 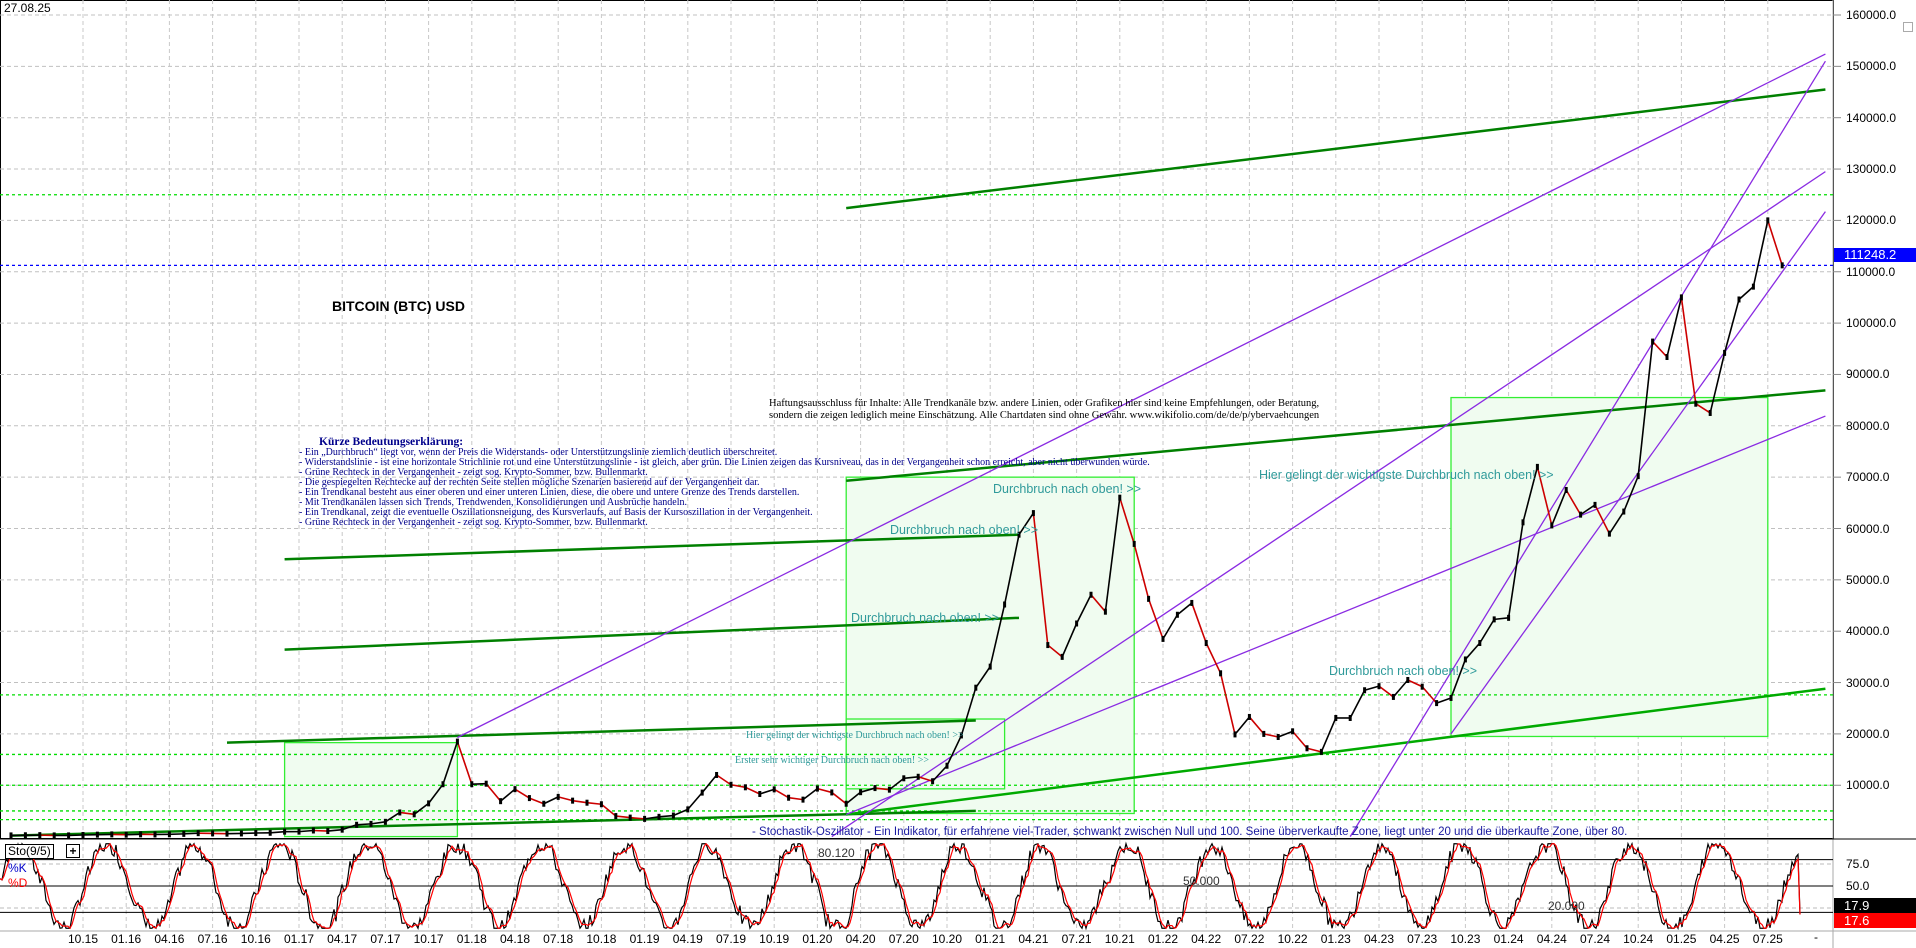 What do you see at coordinates (1871, 15) in the screenshot?
I see `y-tick-label: 160000.0` at bounding box center [1871, 15].